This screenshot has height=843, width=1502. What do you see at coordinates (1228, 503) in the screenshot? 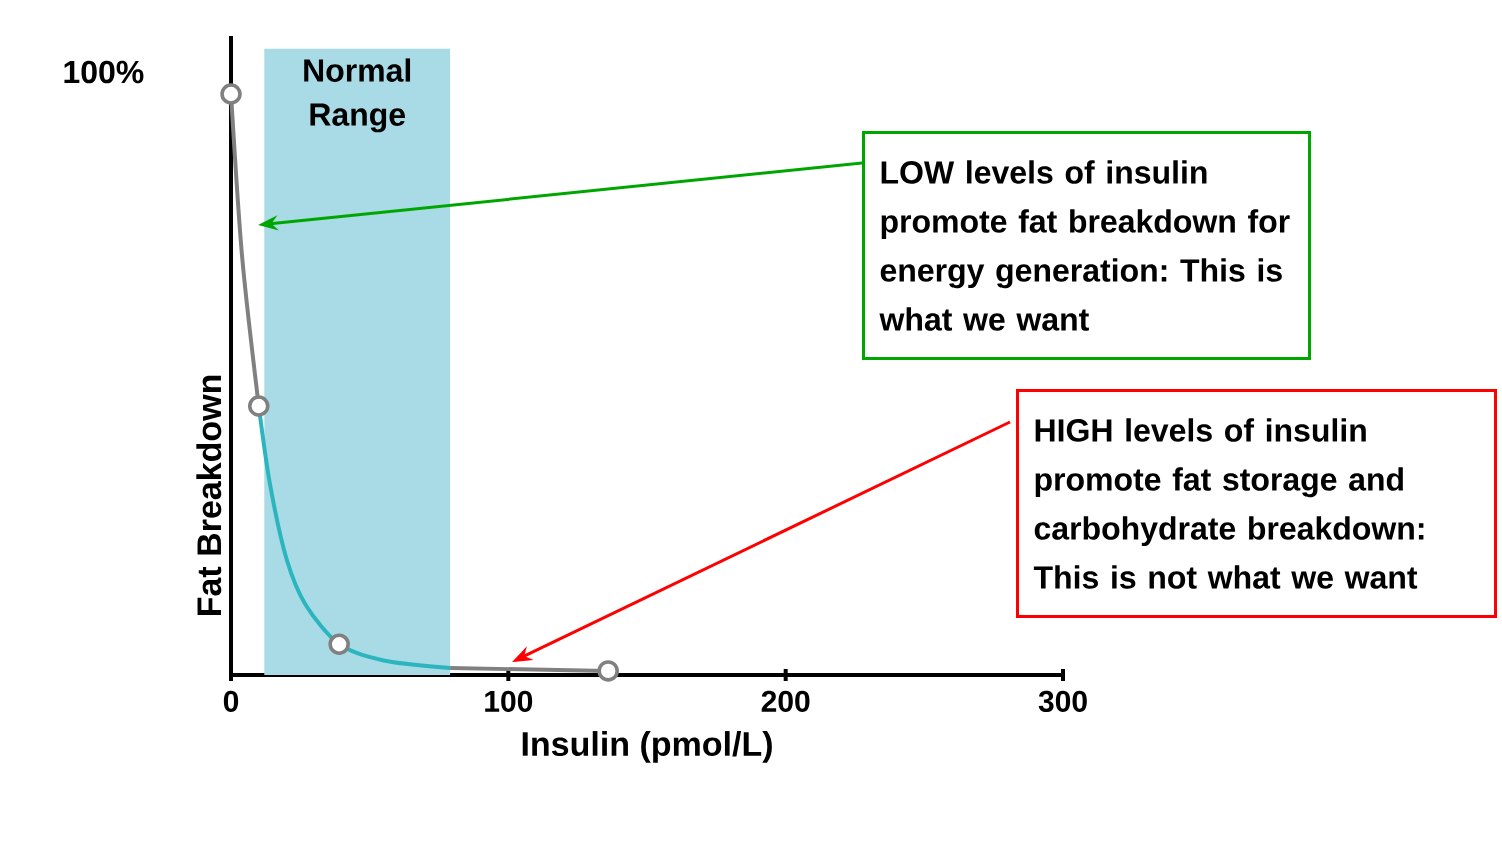
I see `annotation: HIGH levels of insulin promote fat storage and carbohydrate breakdown: This is not what we want` at bounding box center [1228, 503].